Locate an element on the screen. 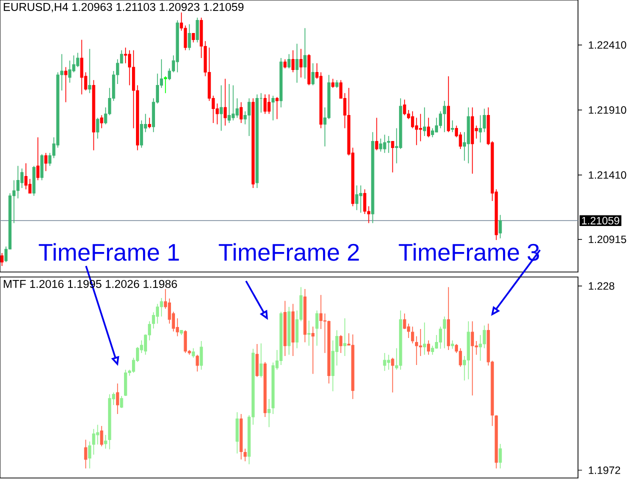 Image resolution: width=640 pixels, height=480 pixels. chart-title: EURUSD,H4 1.20963 1.21103 1.20923 1.21059 is located at coordinates (124, 7).